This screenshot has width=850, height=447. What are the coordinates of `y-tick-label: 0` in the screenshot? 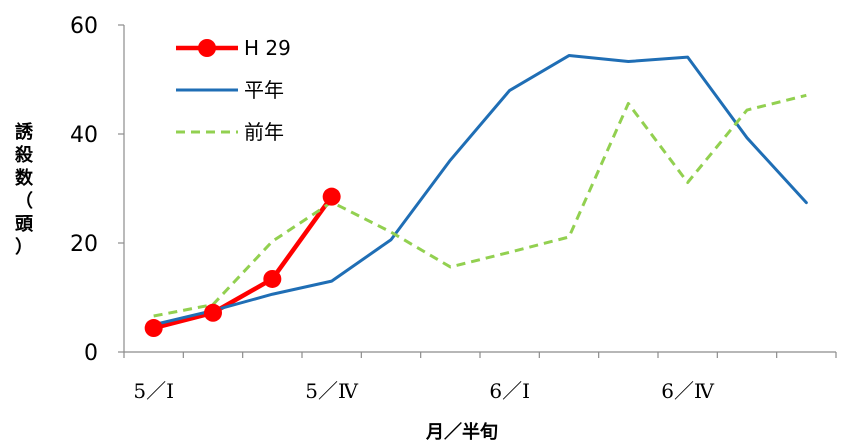 It's located at (91, 353).